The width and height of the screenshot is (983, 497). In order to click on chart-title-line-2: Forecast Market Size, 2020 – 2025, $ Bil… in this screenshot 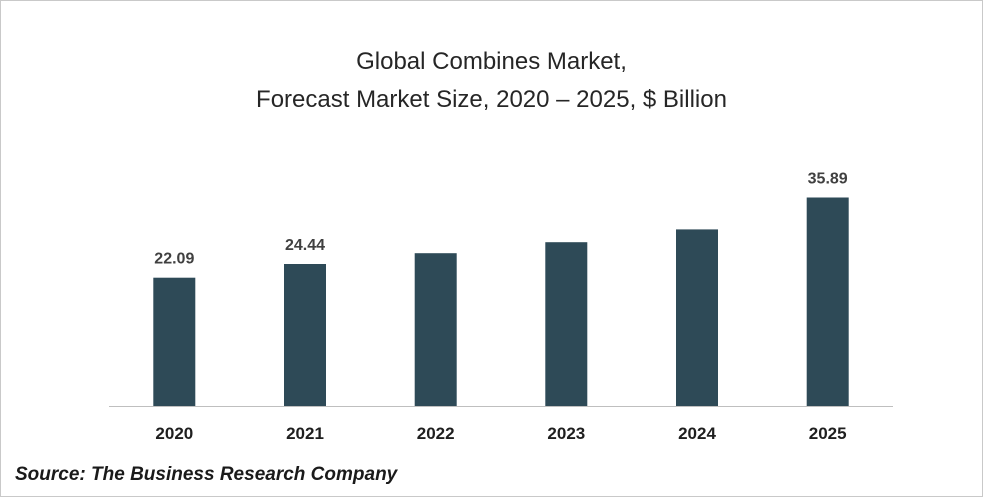, I will do `click(491, 99)`.